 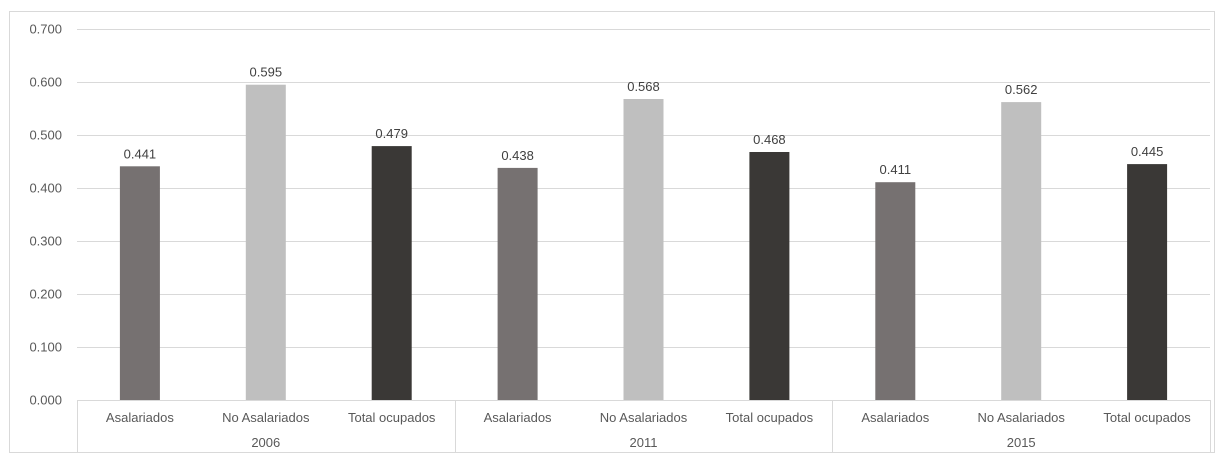 I want to click on group-label: 2011, so click(x=644, y=442).